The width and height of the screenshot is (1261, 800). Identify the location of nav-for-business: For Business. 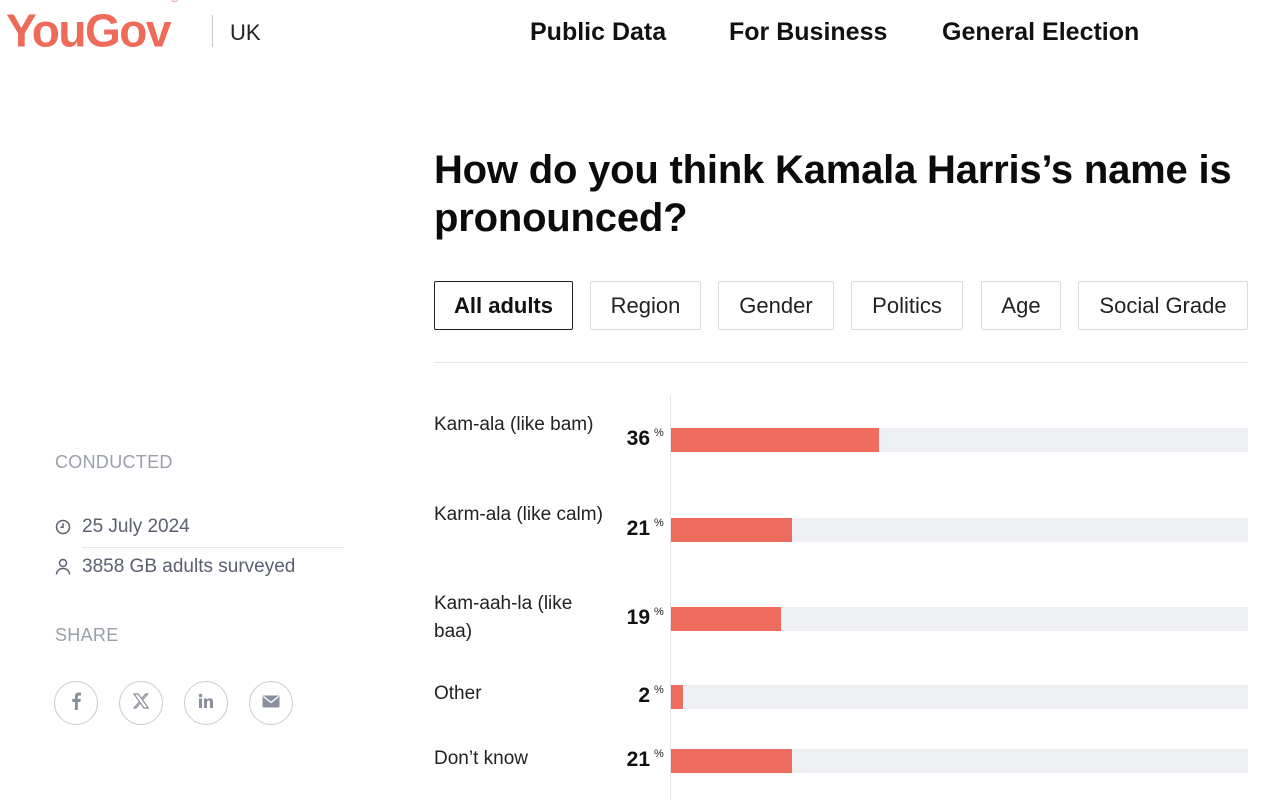
(808, 32).